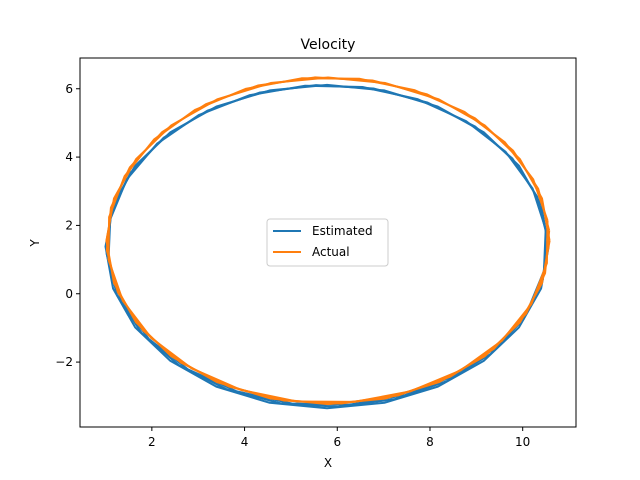  I want to click on y-ticks: −2 0 2 4 6, so click(67, 225).